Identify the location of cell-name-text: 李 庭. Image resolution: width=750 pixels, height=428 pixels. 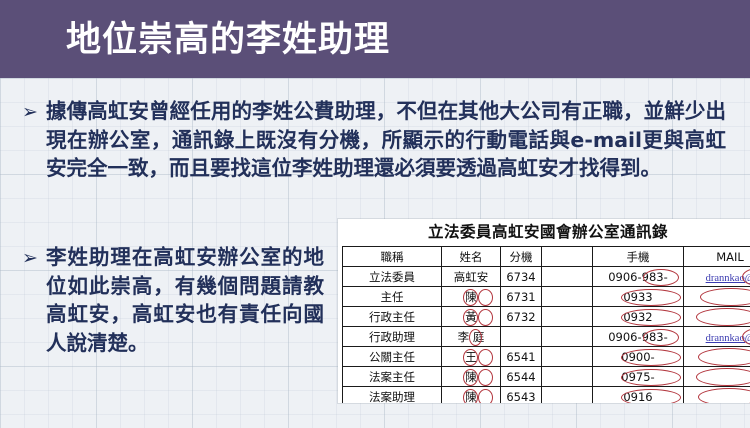
(471, 336).